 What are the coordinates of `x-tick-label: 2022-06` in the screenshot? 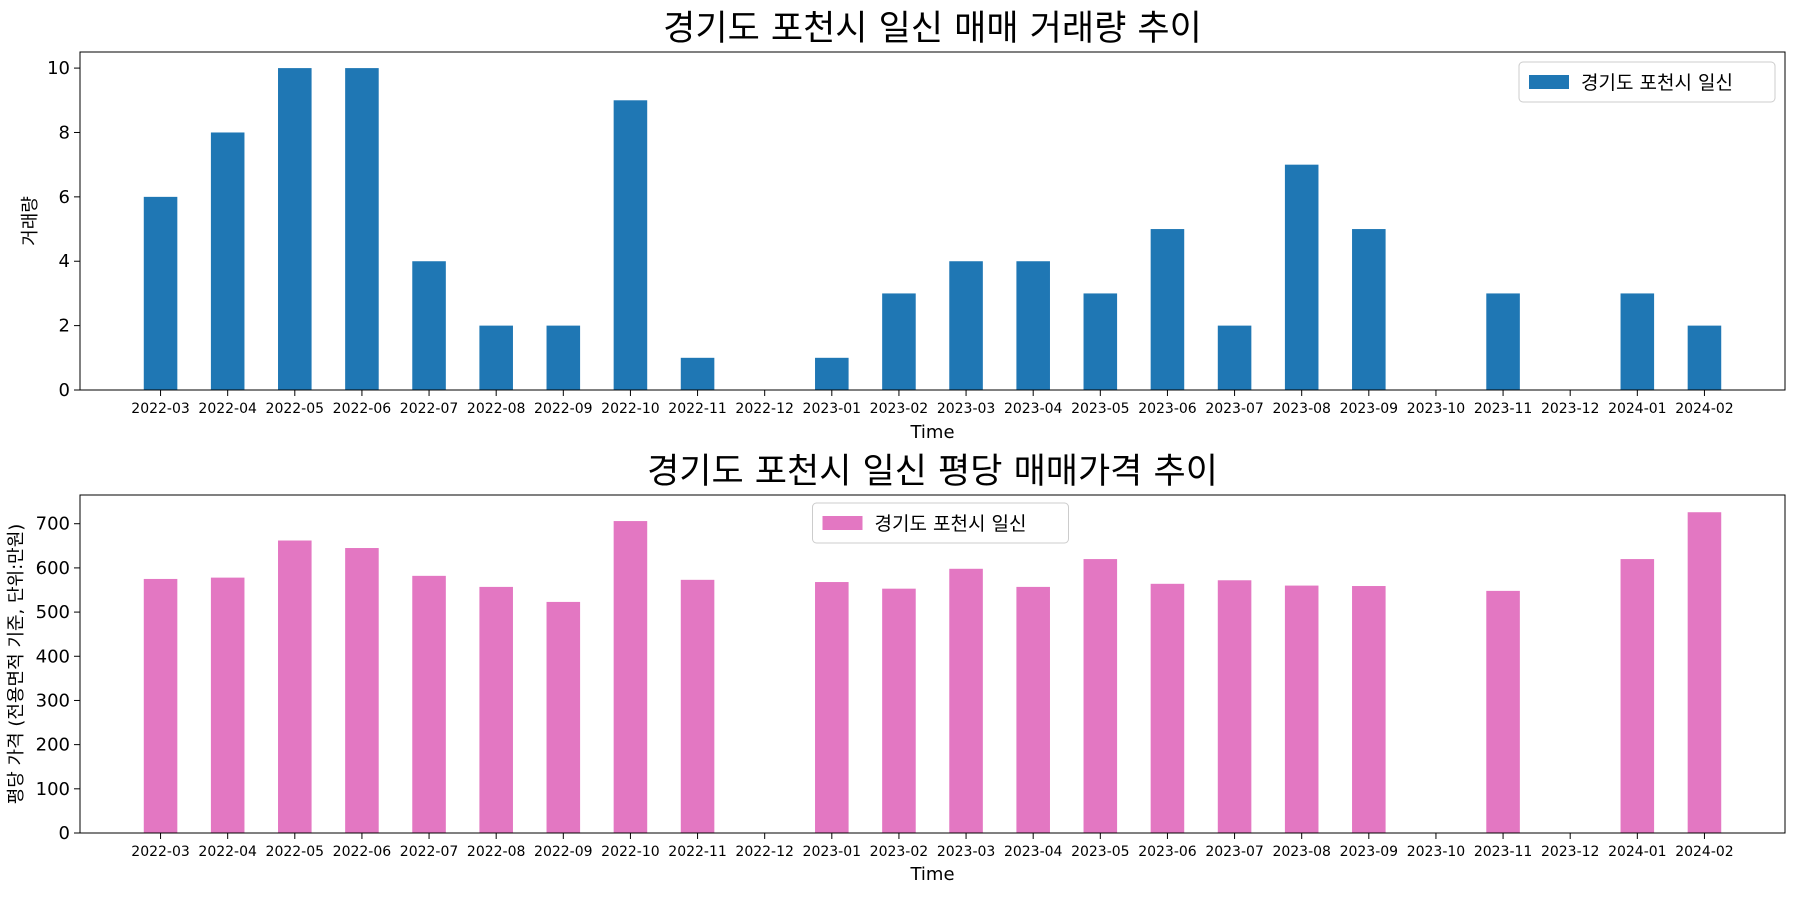 It's located at (362, 852).